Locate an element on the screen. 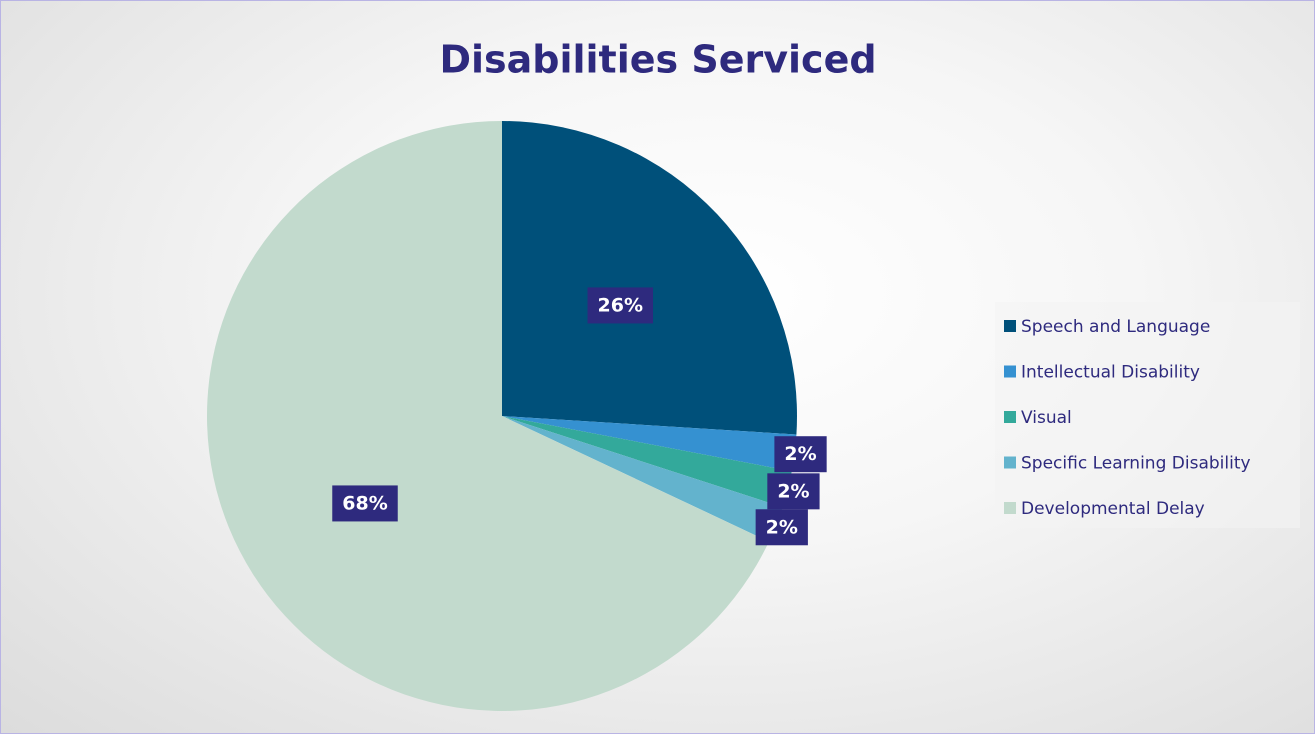 The height and width of the screenshot is (734, 1315). legend-label: Developmental Delay is located at coordinates (1113, 509).